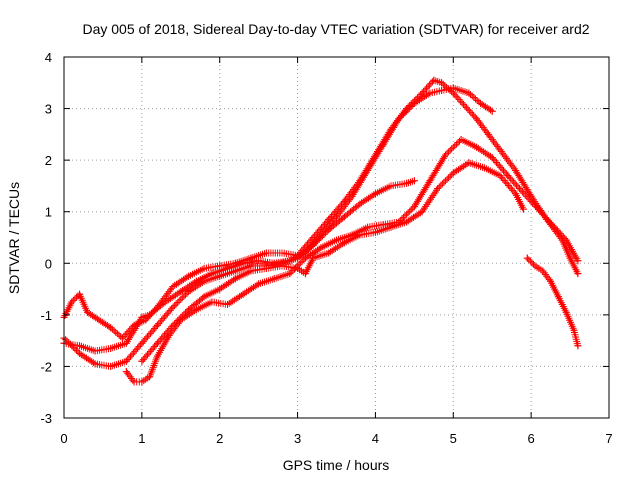  Describe the element at coordinates (46, 418) in the screenshot. I see `y-tick-label: -3` at that location.